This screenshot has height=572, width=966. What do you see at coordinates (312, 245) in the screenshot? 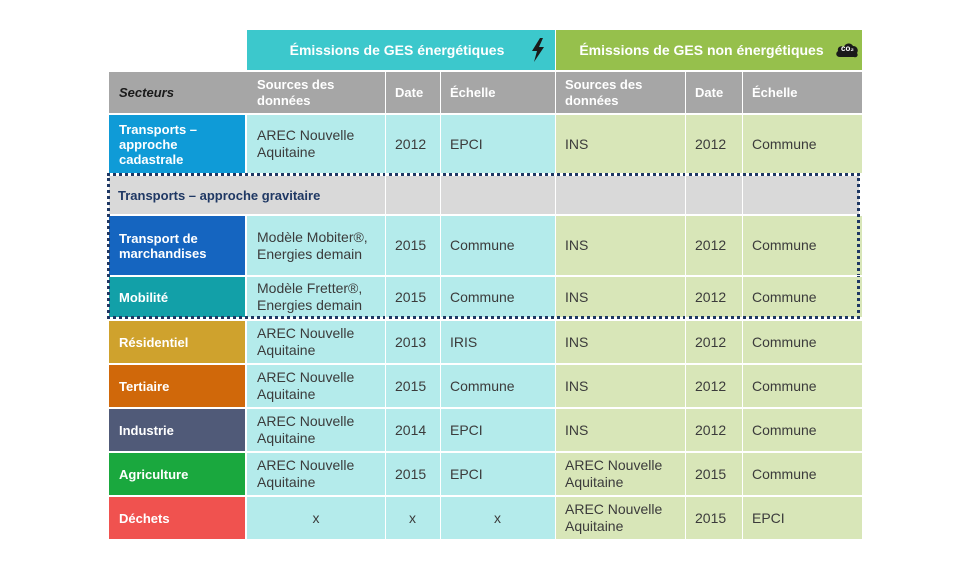
I see `e-source: Modèle Mobiter®, Energies demain` at bounding box center [312, 245].